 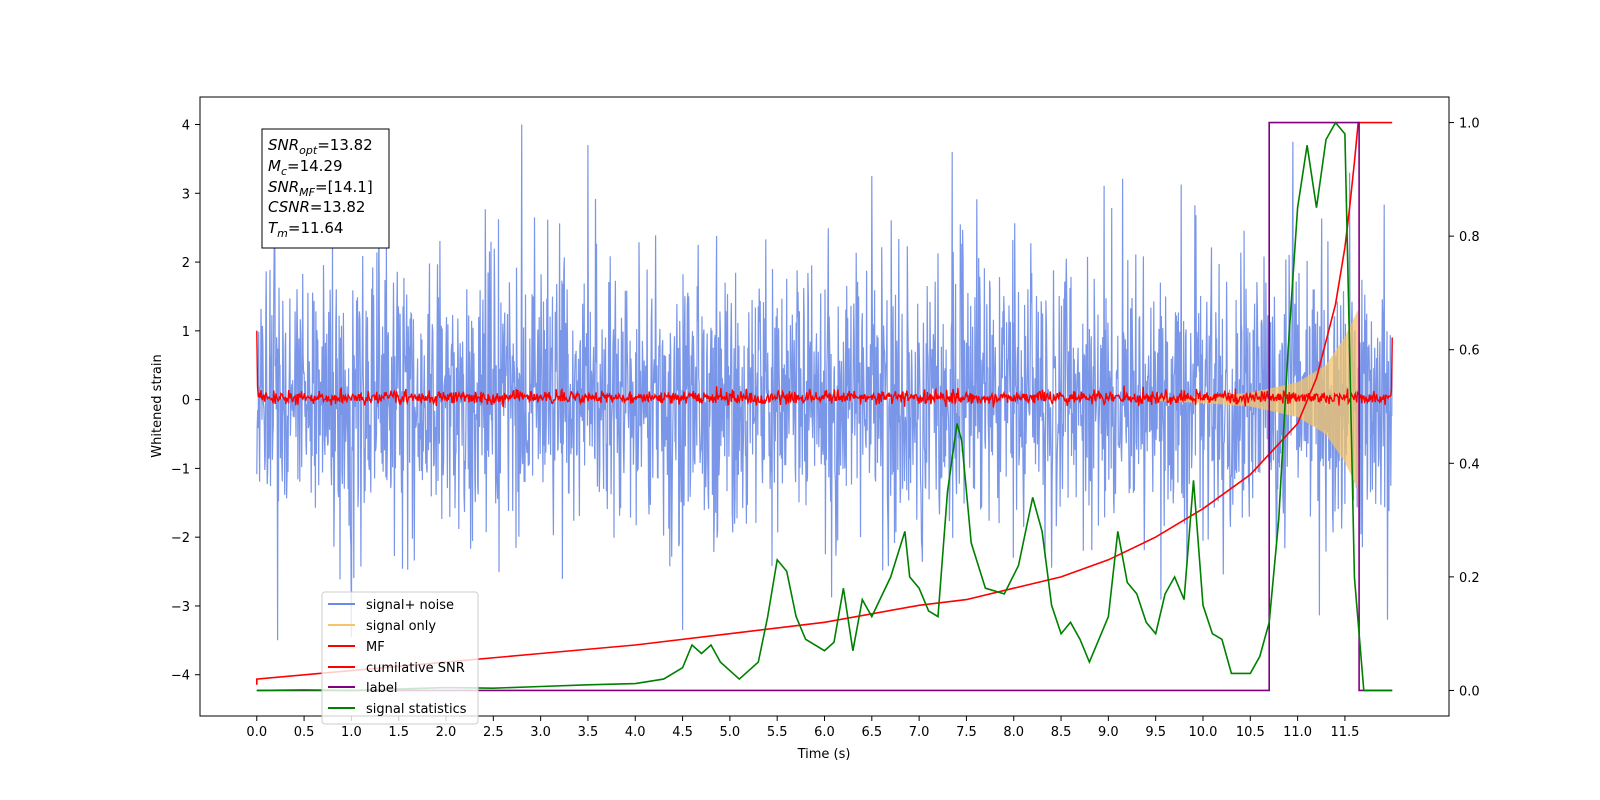 I want to click on x-axis-label: Time (s), so click(x=824, y=754).